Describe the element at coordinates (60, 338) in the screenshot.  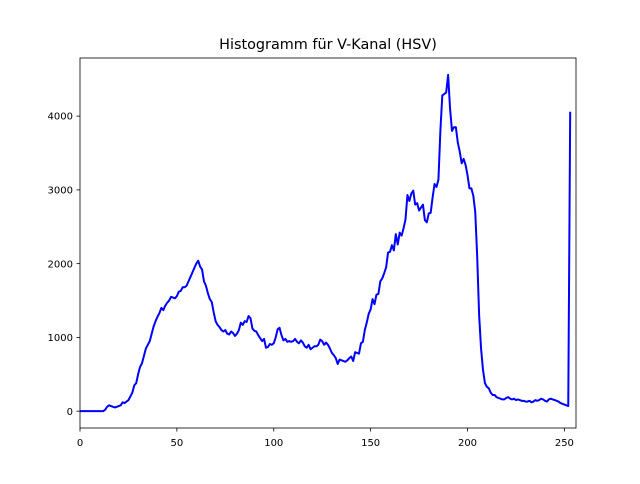
I see `y-tick-label: 1000` at that location.